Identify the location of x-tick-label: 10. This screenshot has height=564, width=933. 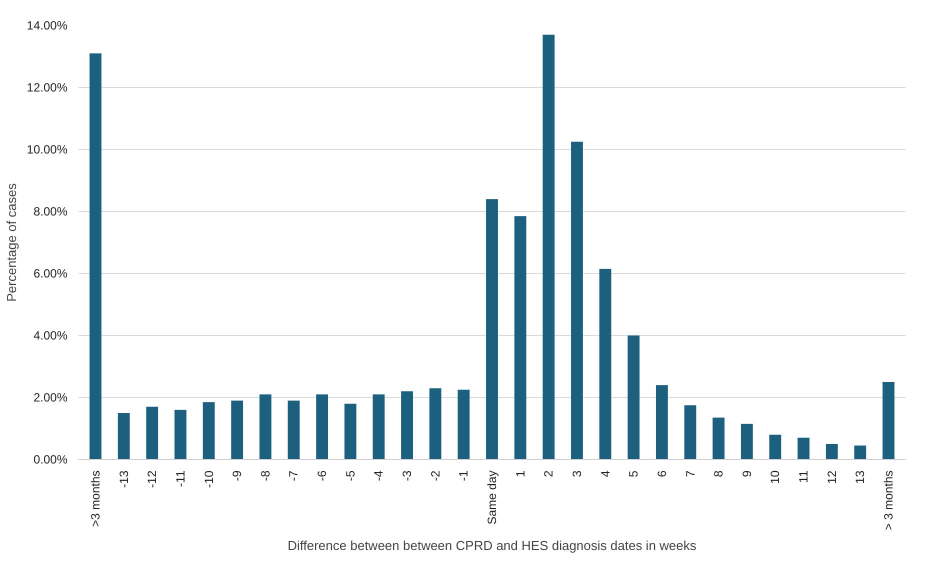
(775, 477).